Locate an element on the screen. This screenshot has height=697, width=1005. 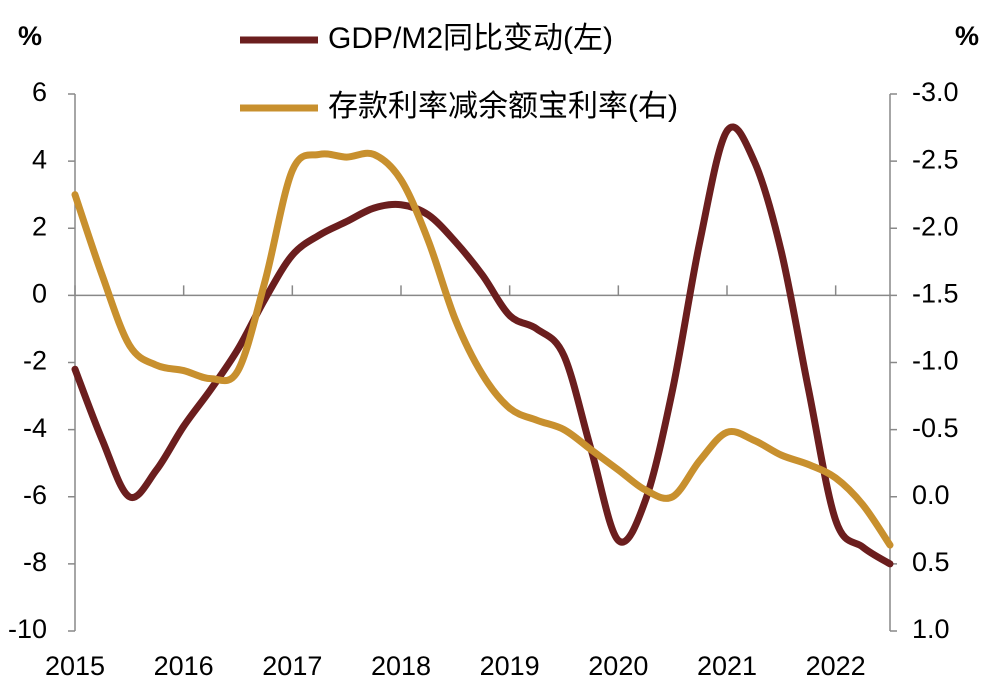
y-tick-label: -2 is located at coordinates (35, 361).